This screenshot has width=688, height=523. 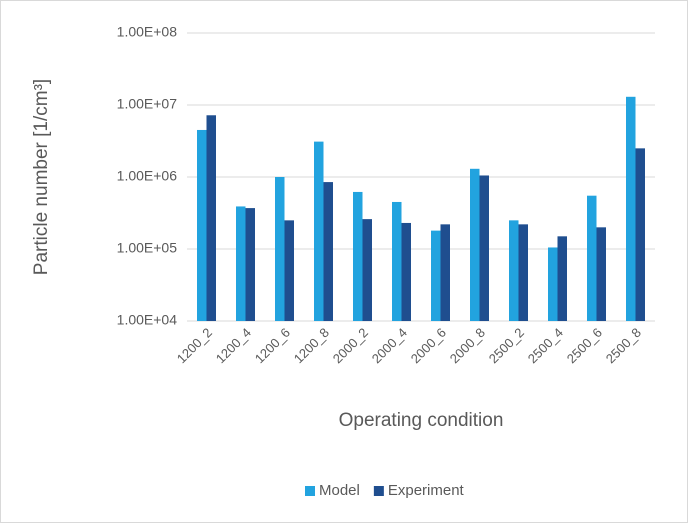 What do you see at coordinates (339, 490) in the screenshot?
I see `legend-label: Model` at bounding box center [339, 490].